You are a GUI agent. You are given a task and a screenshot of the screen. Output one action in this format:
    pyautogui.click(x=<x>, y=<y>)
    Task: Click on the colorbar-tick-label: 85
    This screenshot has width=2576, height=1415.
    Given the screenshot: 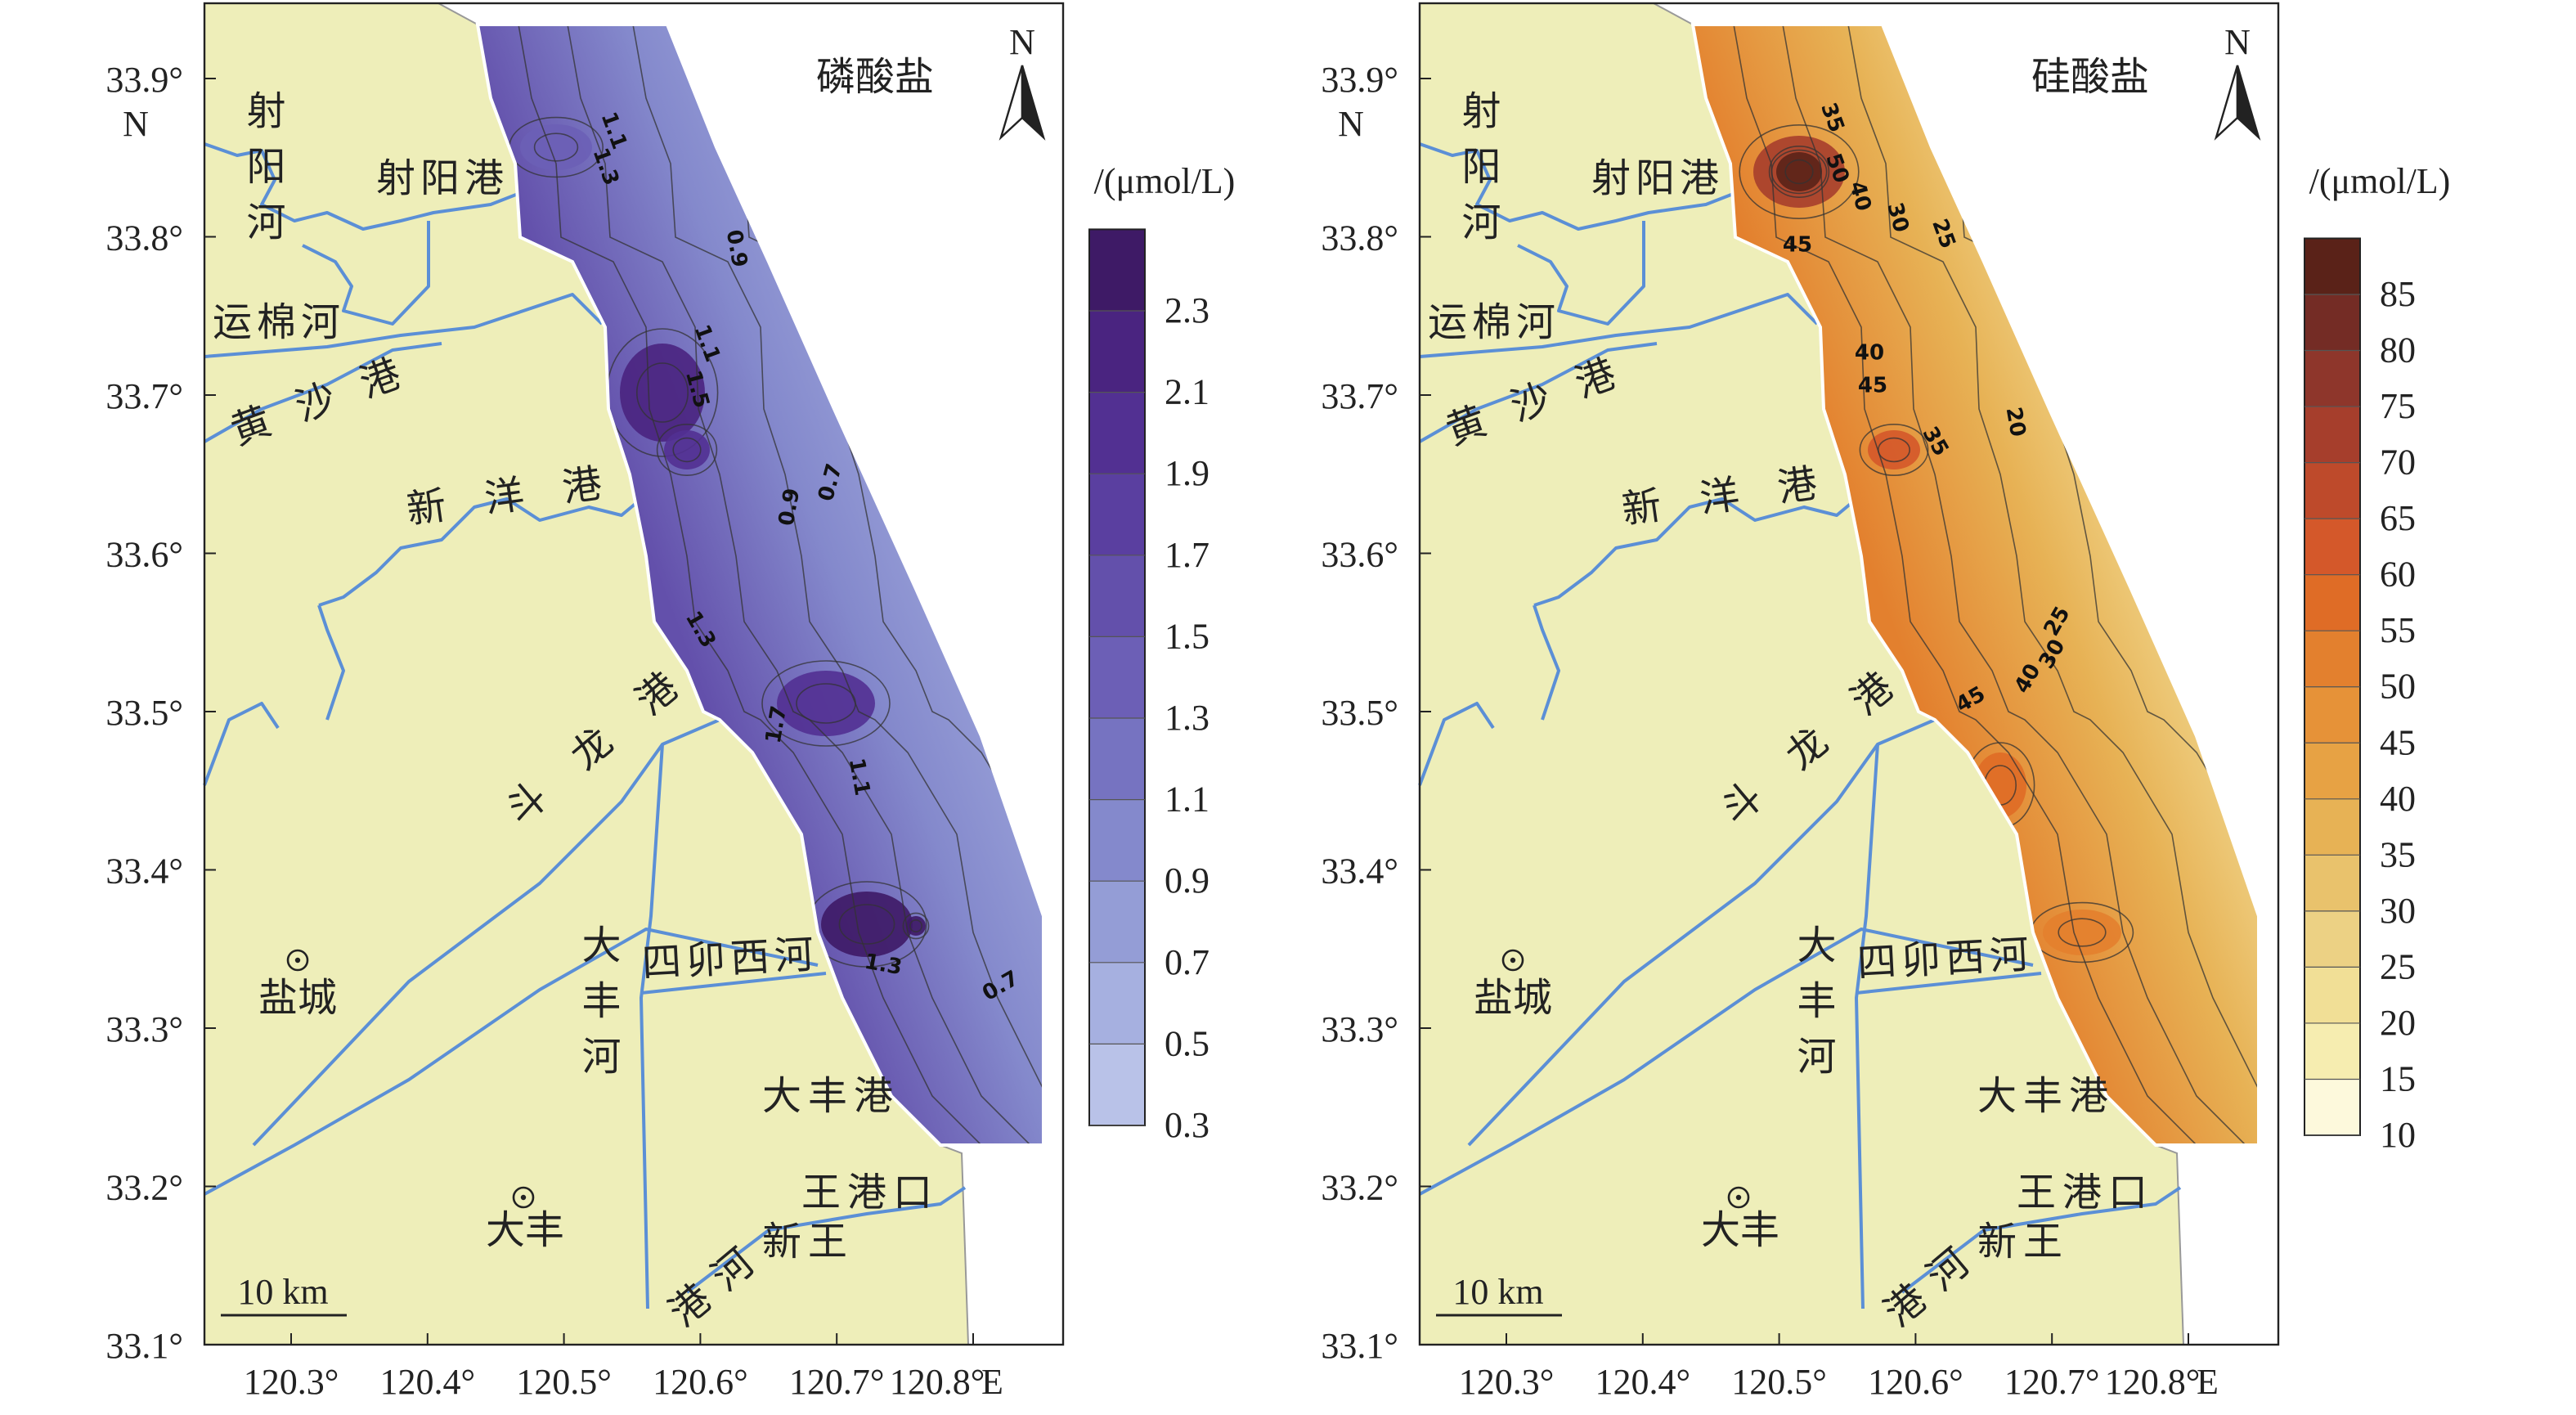 What is the action you would take?
    pyautogui.click(x=2398, y=294)
    